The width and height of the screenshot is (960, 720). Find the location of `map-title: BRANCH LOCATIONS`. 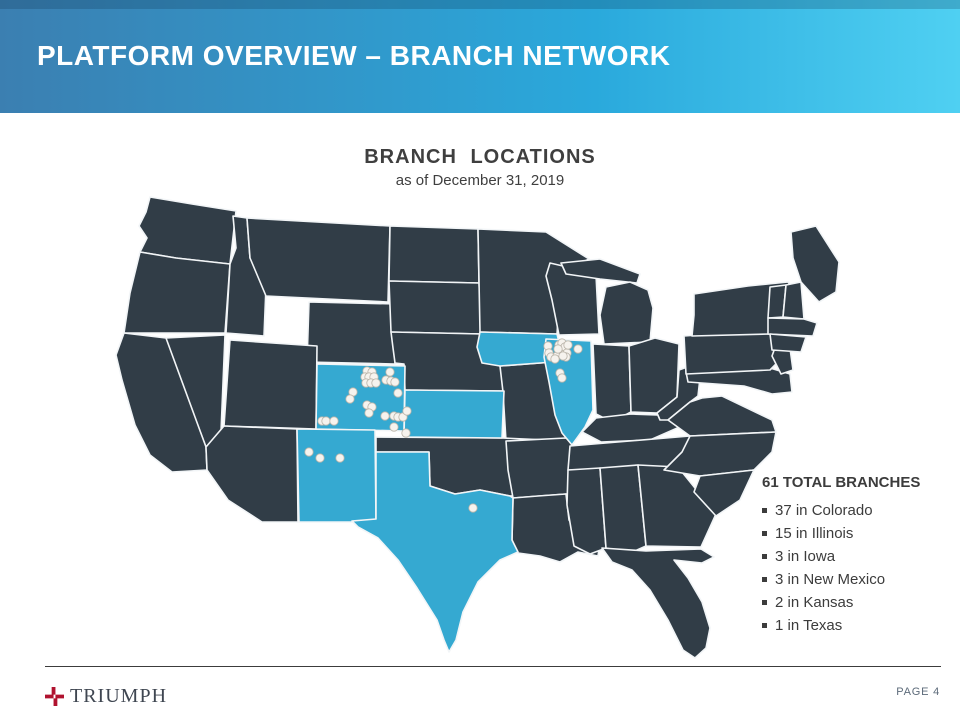

map-title: BRANCH LOCATIONS is located at coordinates (480, 157).